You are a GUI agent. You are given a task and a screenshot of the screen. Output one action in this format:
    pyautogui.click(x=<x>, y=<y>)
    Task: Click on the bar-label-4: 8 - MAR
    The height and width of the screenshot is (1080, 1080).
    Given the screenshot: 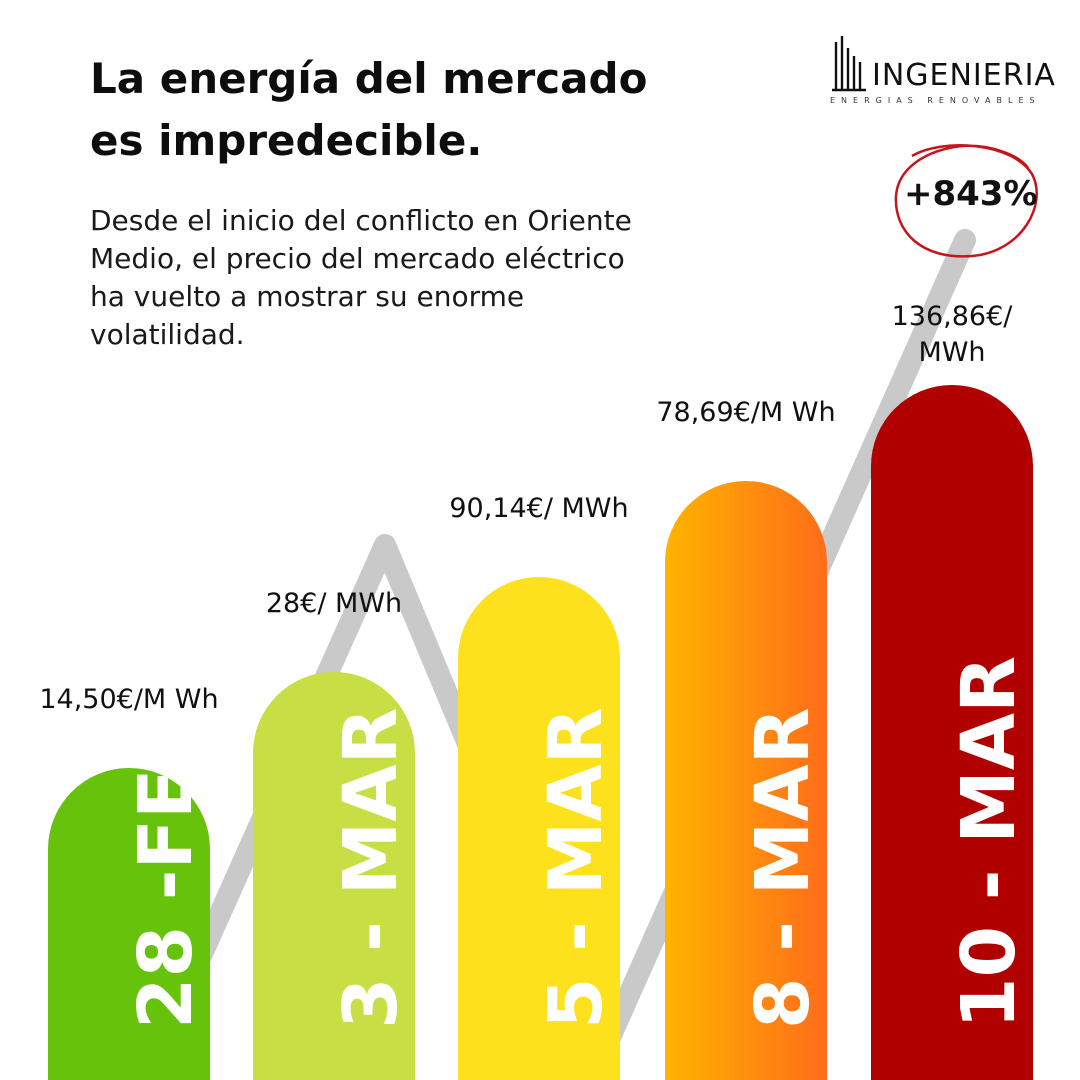 What is the action you would take?
    pyautogui.click(x=783, y=868)
    